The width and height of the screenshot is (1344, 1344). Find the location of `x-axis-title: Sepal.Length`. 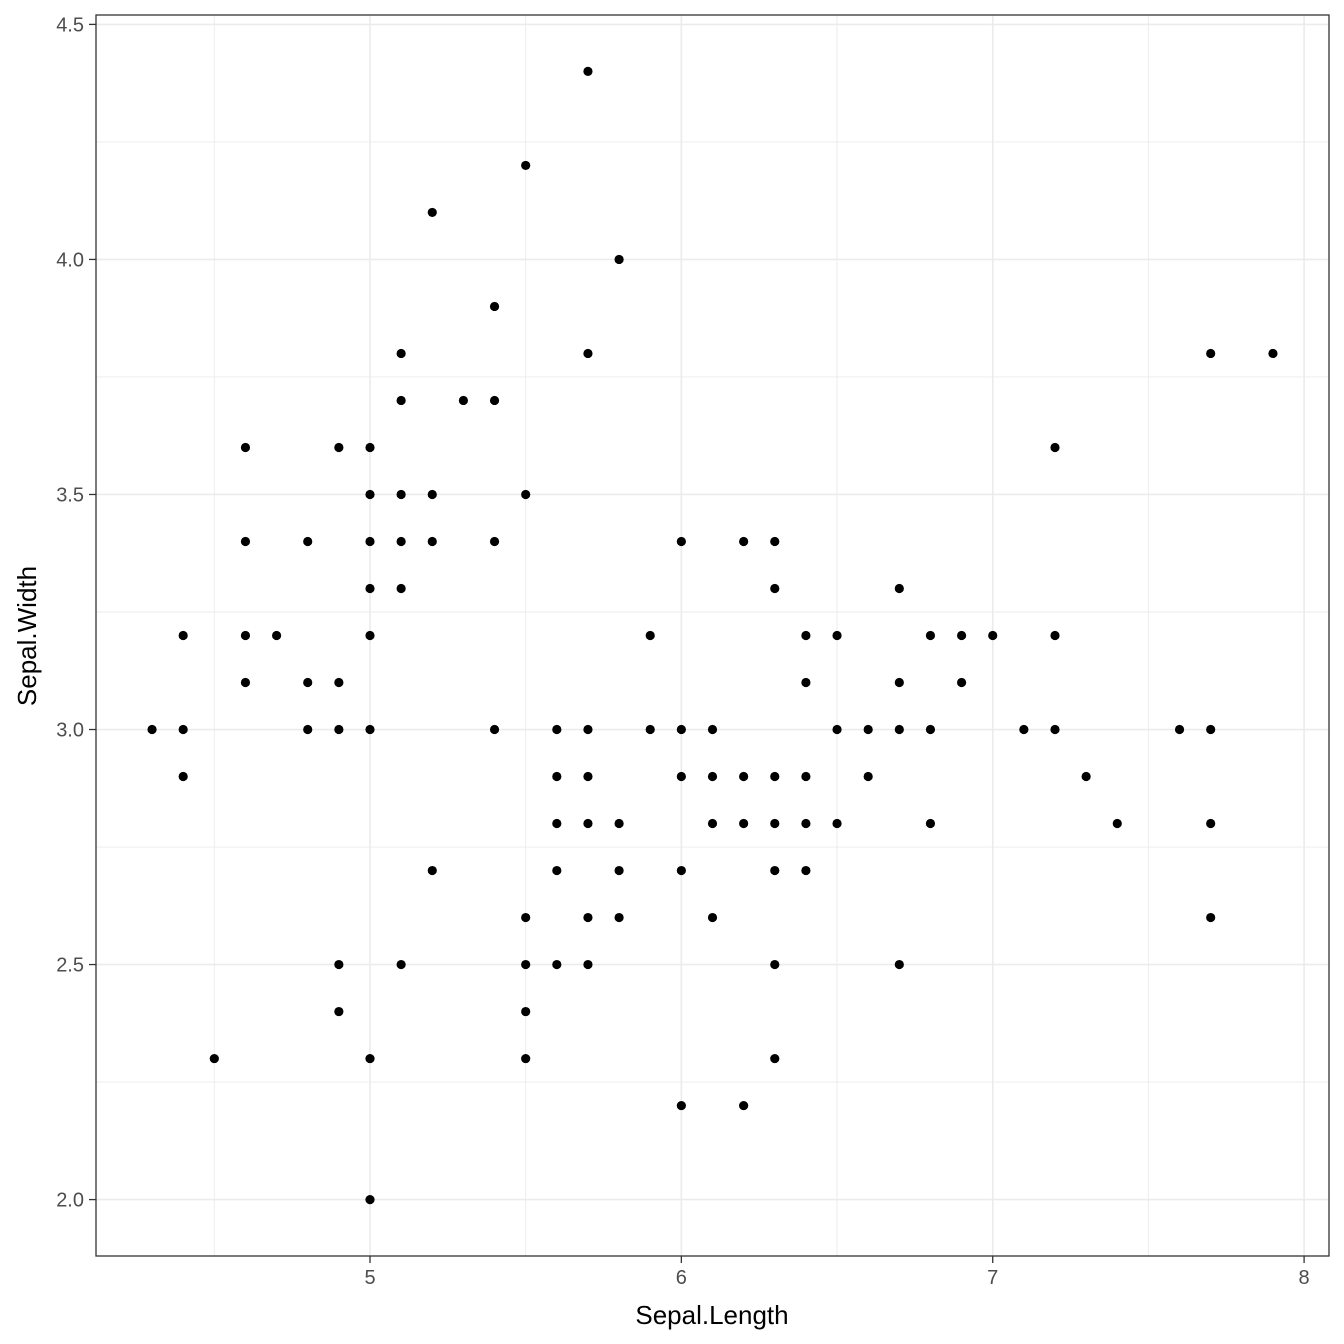

x-axis-title: Sepal.Length is located at coordinates (711, 1315).